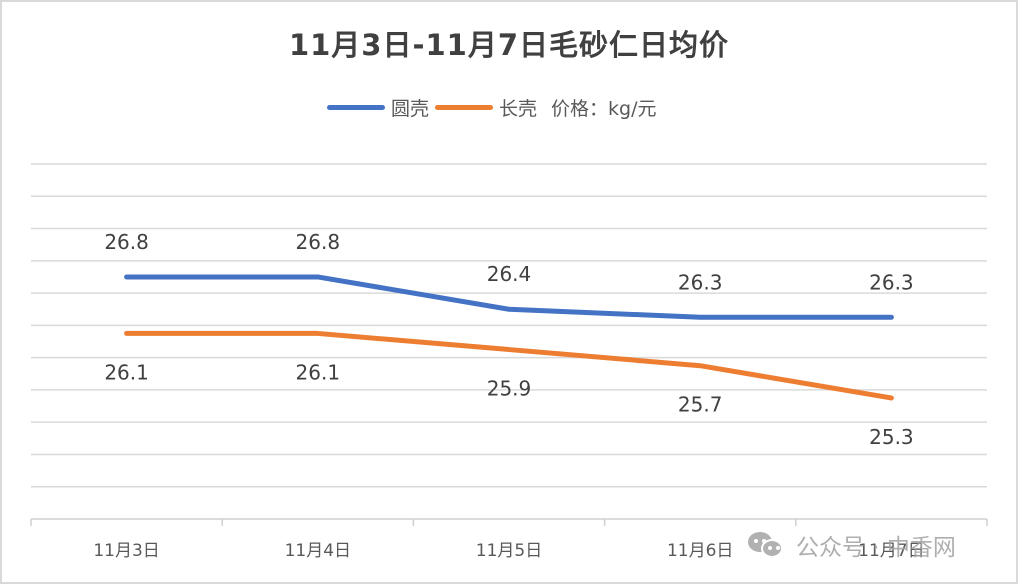 Image resolution: width=1018 pixels, height=584 pixels. I want to click on legend-label: 长壳, so click(518, 108).